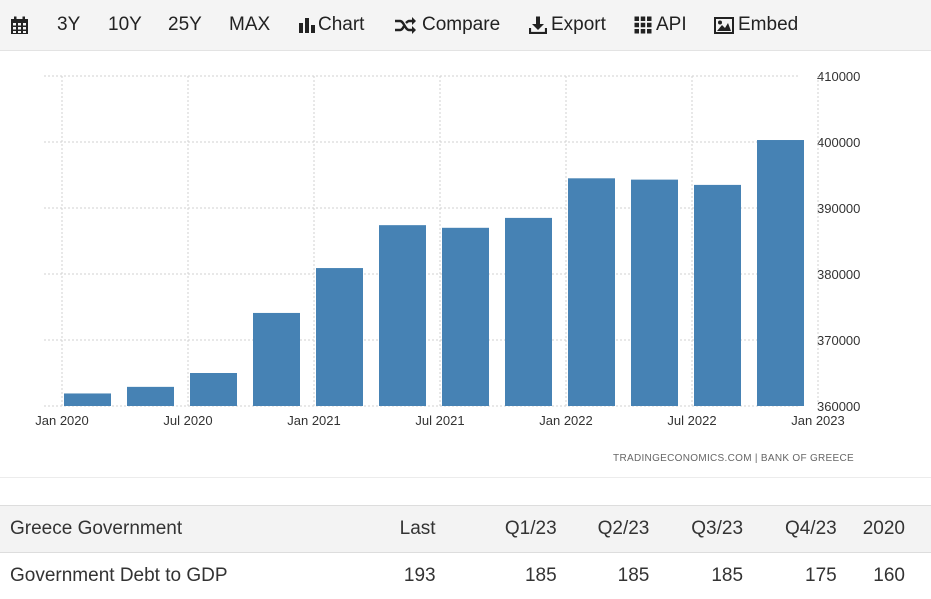 This screenshot has height=599, width=931. I want to click on x-tick-label: Jan 2020, so click(62, 420).